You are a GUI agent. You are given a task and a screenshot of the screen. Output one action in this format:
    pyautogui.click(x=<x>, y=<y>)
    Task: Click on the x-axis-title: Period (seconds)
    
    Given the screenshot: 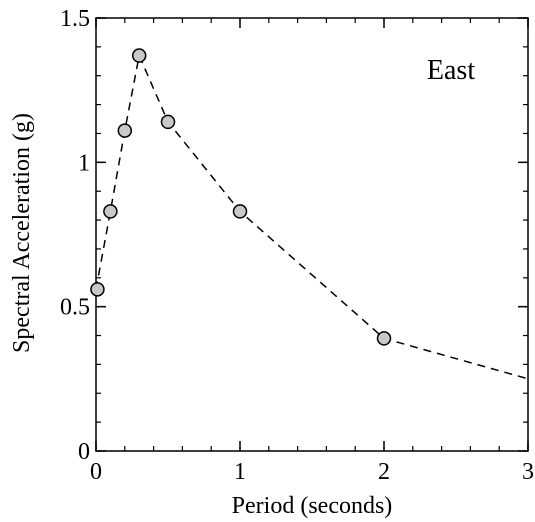 What is the action you would take?
    pyautogui.click(x=312, y=506)
    